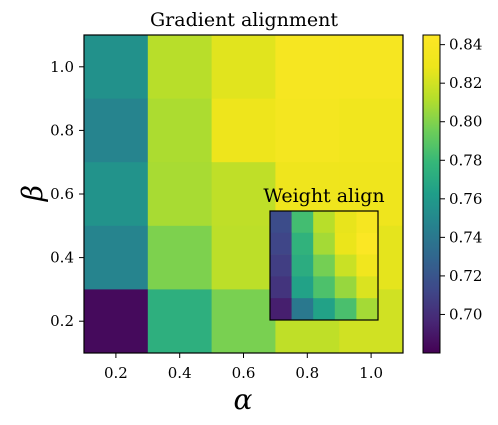 The height and width of the screenshot is (425, 498). Describe the element at coordinates (465, 45) in the screenshot. I see `colorbar-tick-label: 0.84` at that location.